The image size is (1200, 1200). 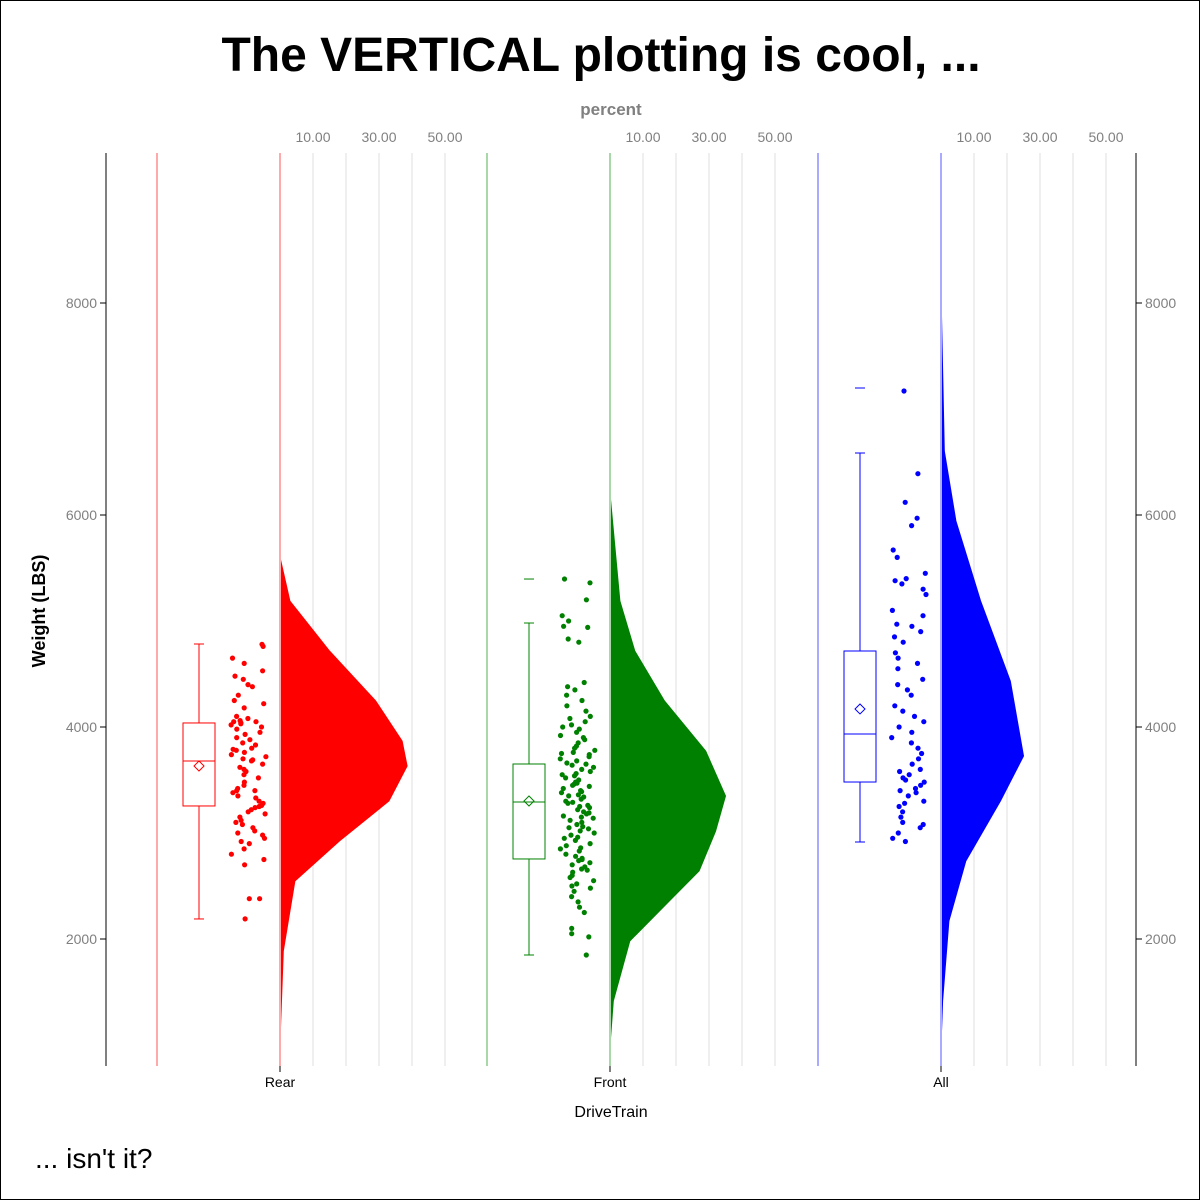 What do you see at coordinates (667, 769) in the screenshot?
I see `density-front` at bounding box center [667, 769].